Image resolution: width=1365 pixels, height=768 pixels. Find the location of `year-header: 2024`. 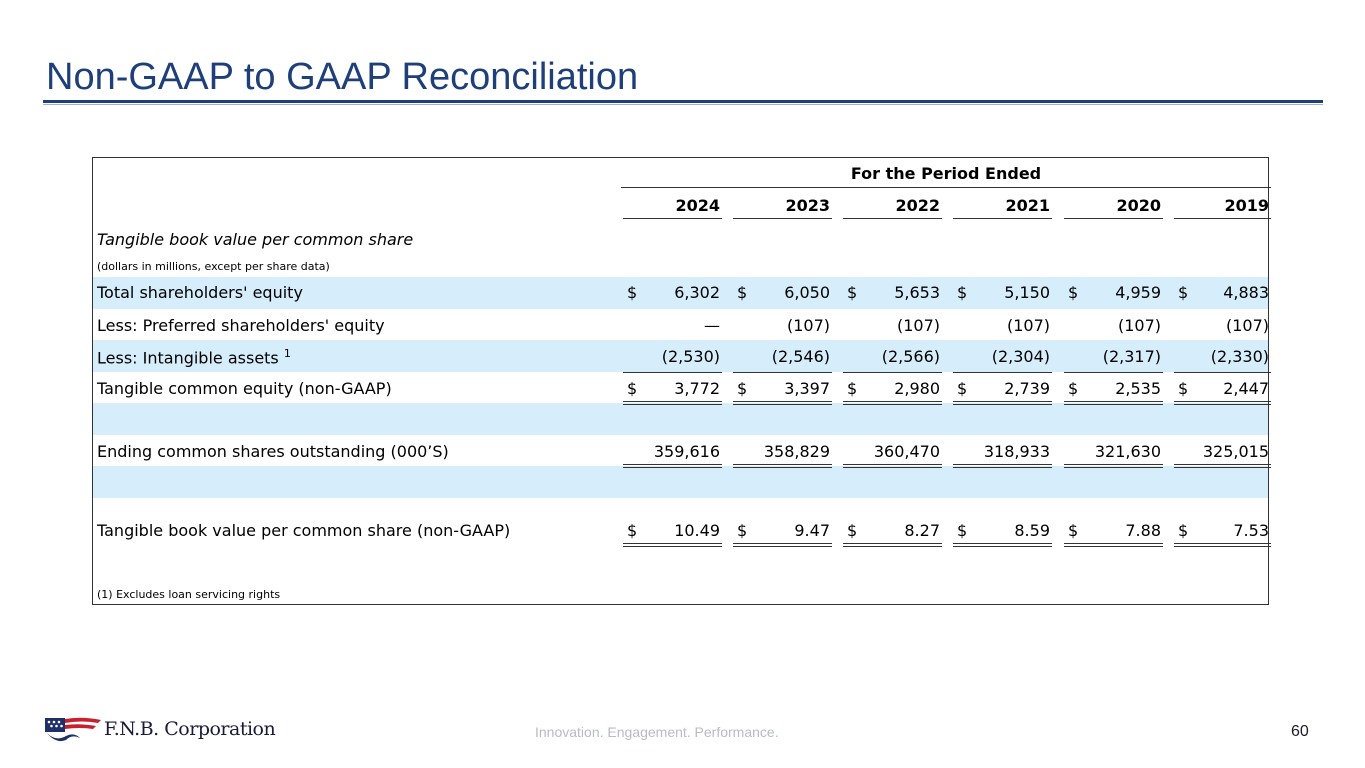

year-header: 2024 is located at coordinates (697, 205).